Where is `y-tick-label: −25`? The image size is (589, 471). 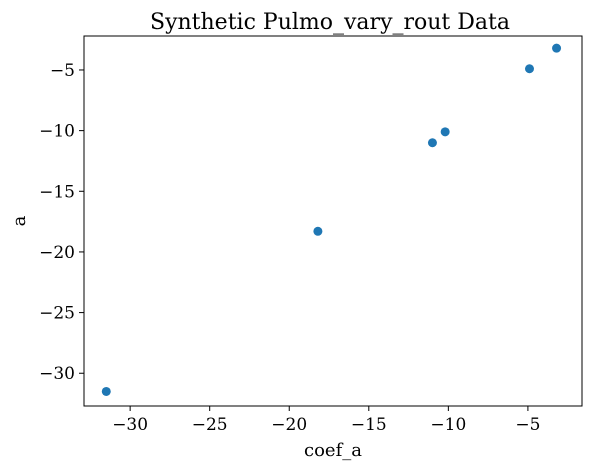 y-tick-label: −25 is located at coordinates (57, 314).